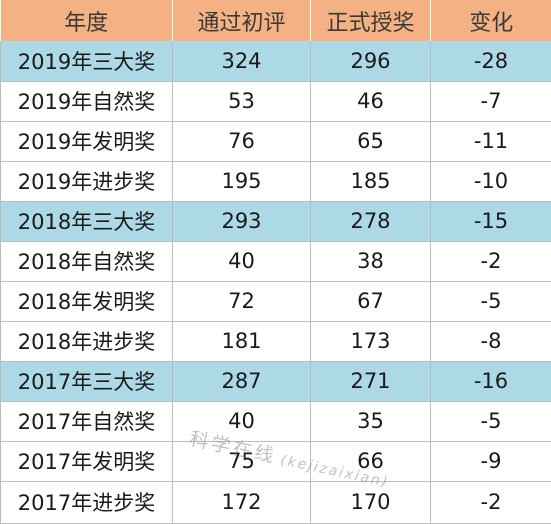 The width and height of the screenshot is (551, 524). What do you see at coordinates (371, 341) in the screenshot?
I see `cell-awarded: 173` at bounding box center [371, 341].